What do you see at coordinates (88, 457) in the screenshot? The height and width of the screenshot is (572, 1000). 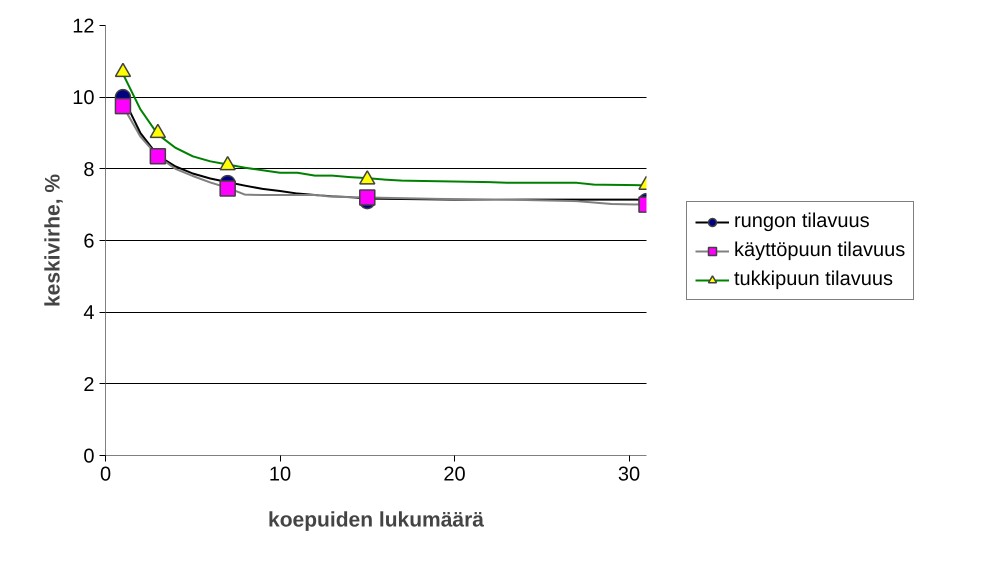 I see `y-tick-label: 0` at bounding box center [88, 457].